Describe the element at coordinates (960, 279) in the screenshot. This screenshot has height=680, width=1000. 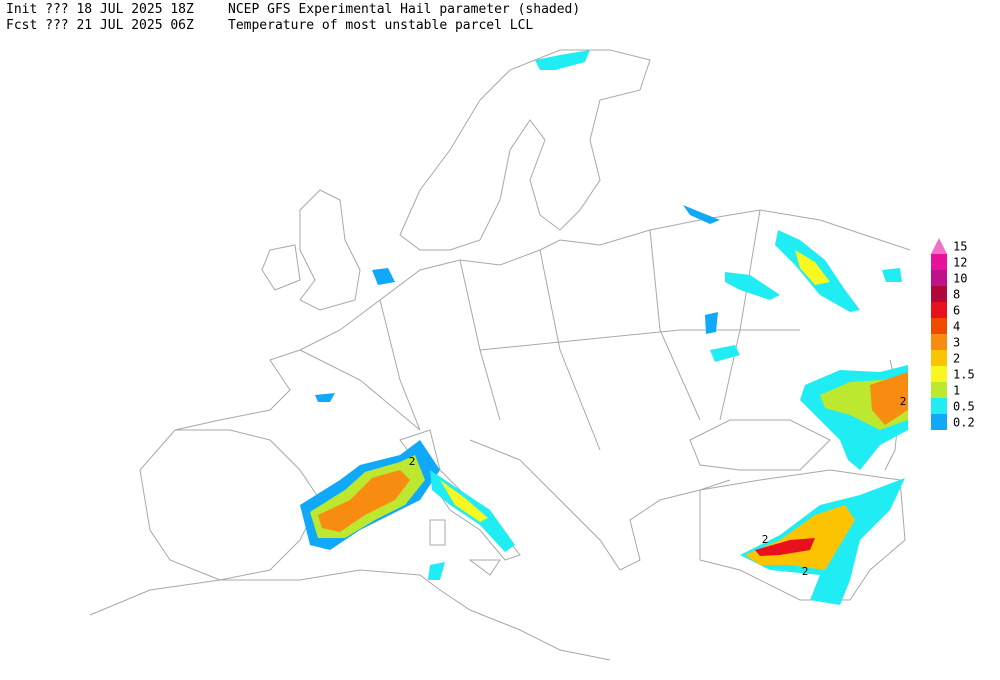
I see `legend-label: 10` at that location.